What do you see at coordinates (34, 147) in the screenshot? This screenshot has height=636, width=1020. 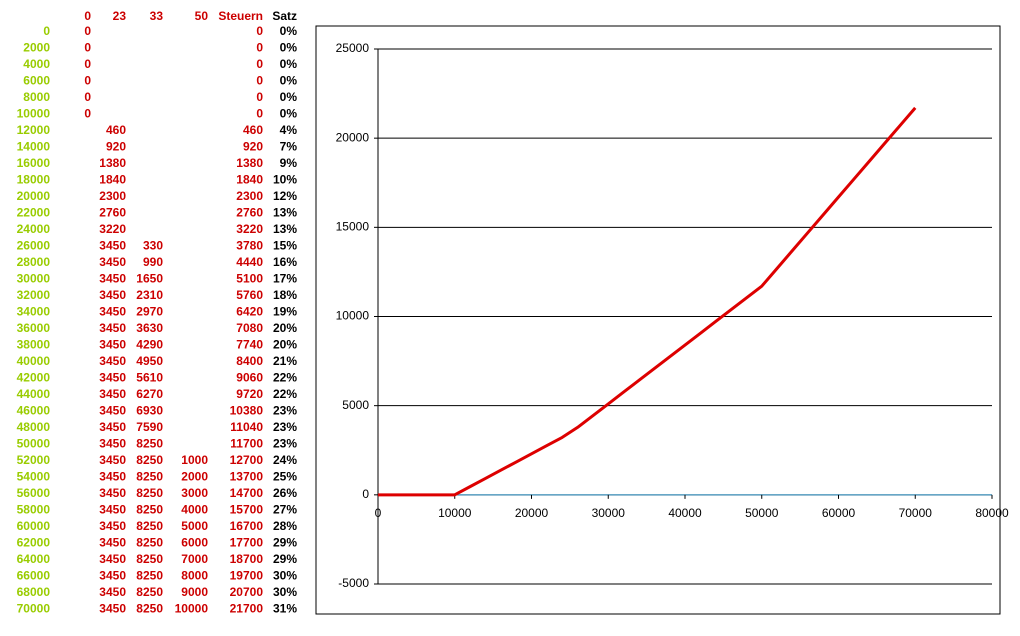 I see `income-cell: 14000` at bounding box center [34, 147].